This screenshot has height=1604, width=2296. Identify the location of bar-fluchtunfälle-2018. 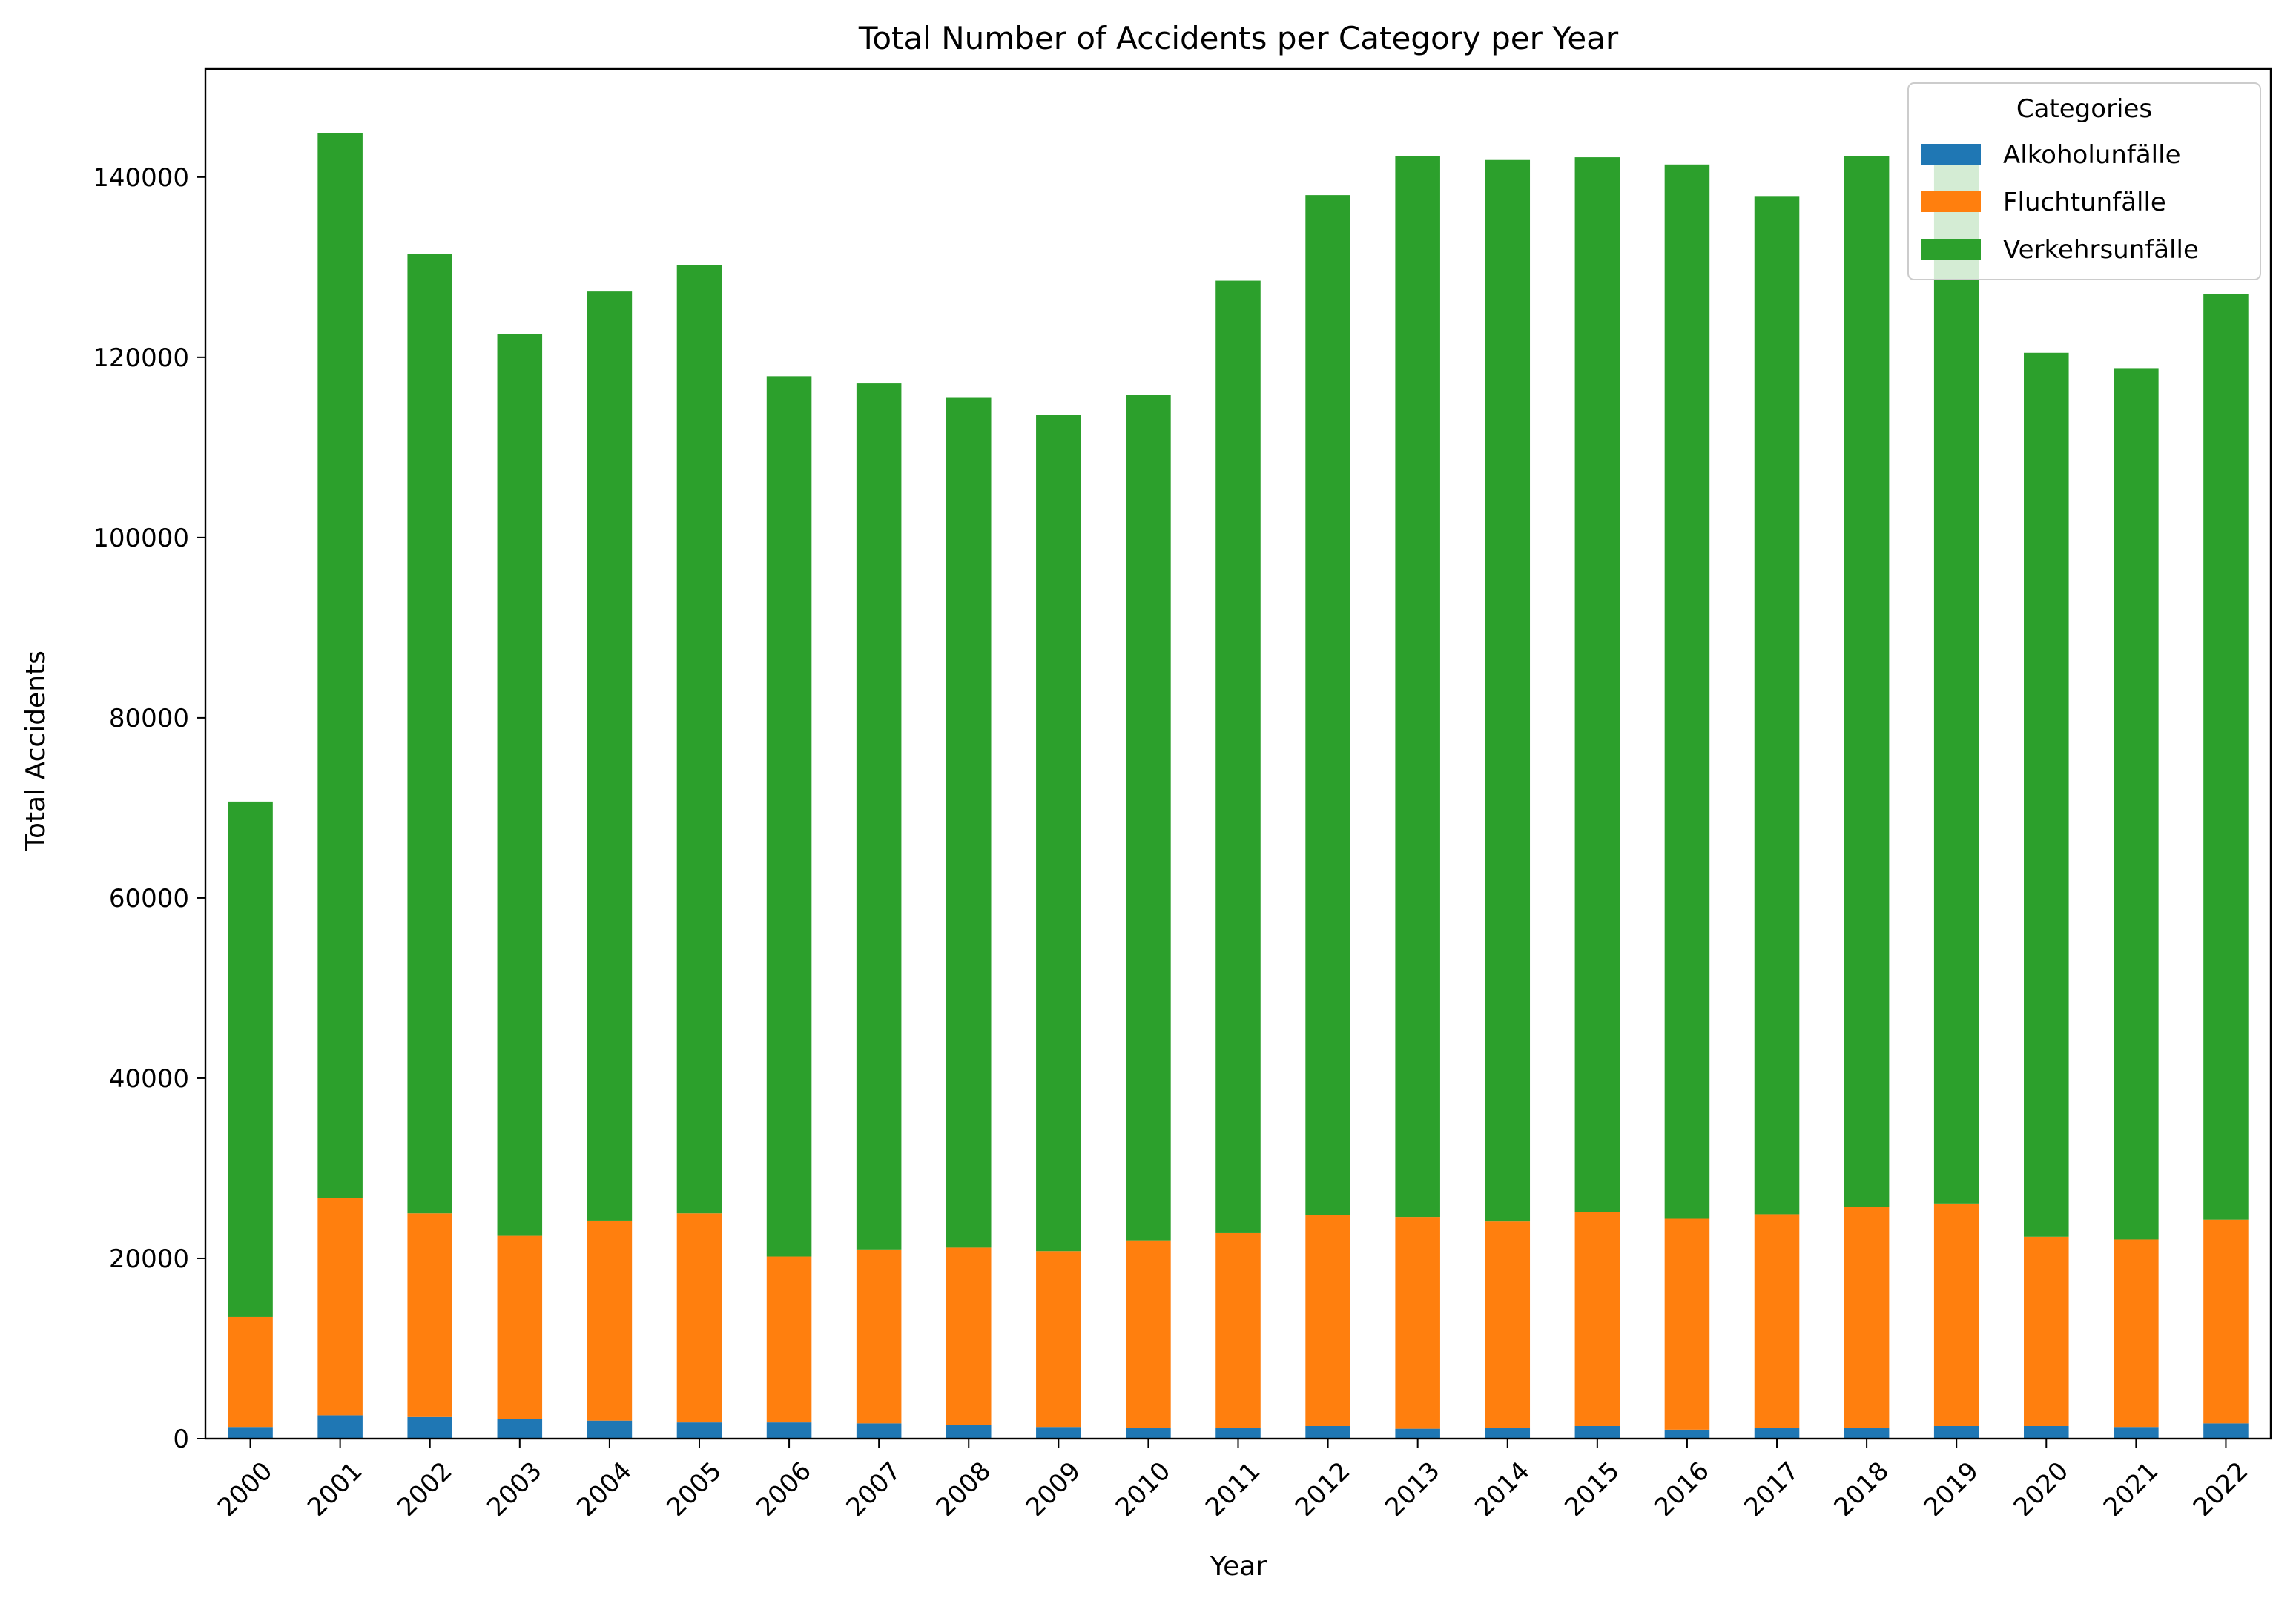
(1867, 1318).